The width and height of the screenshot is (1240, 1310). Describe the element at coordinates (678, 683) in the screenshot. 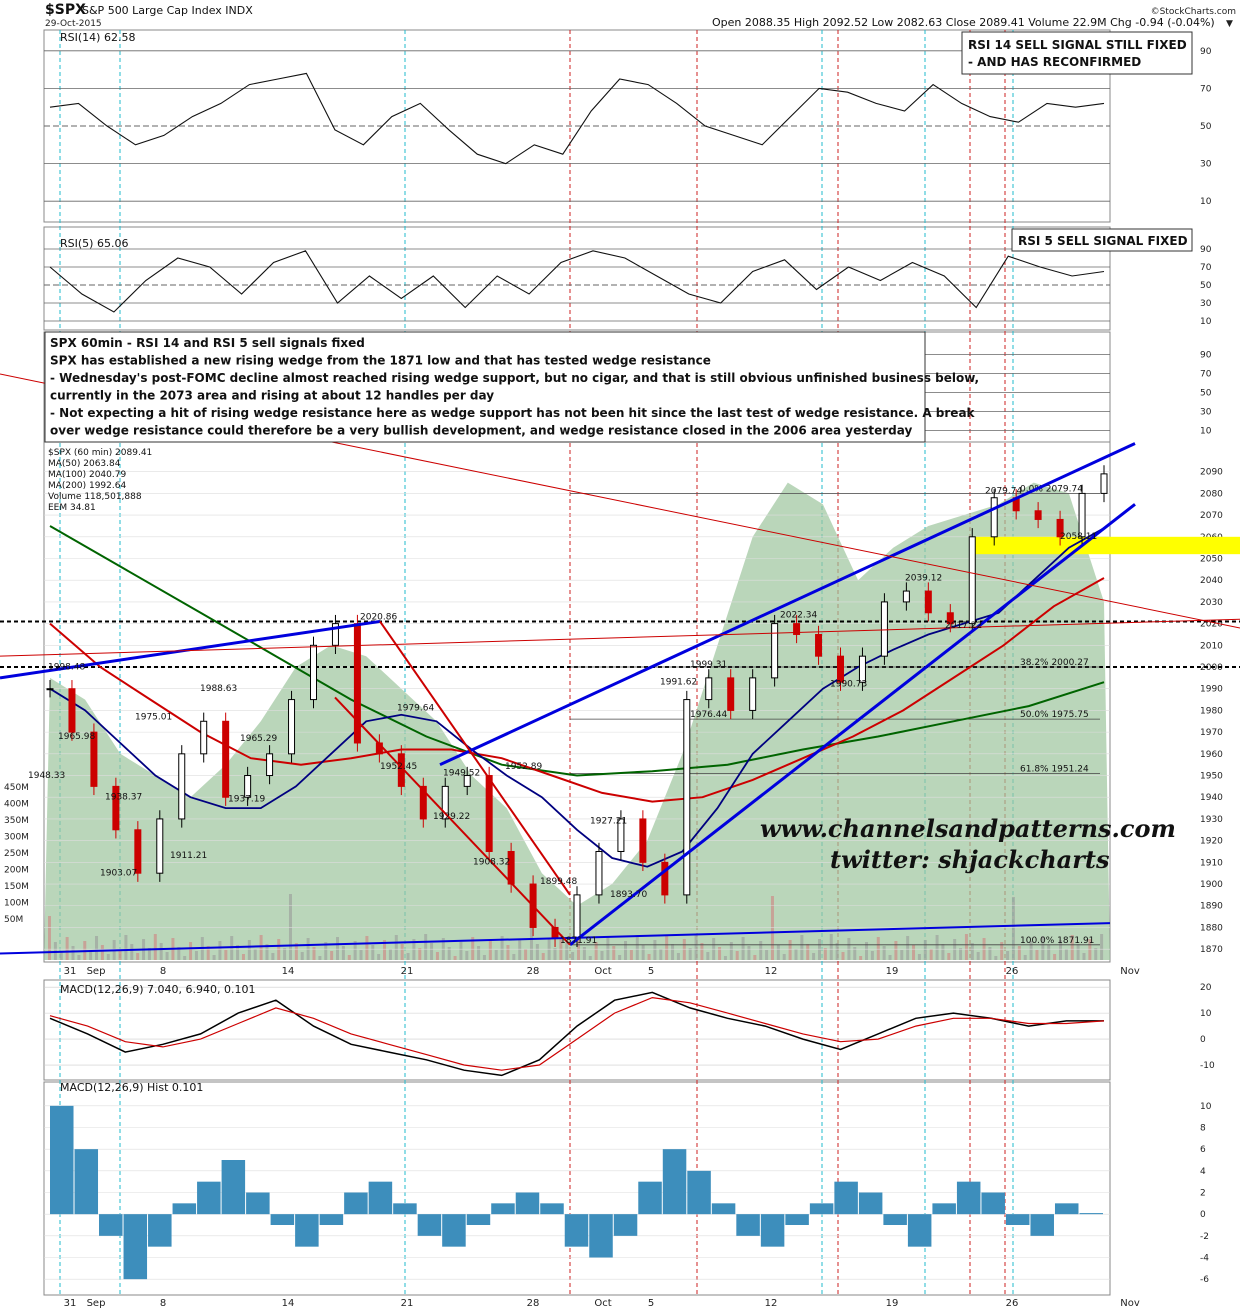

I see `price-label: 1991.62` at that location.